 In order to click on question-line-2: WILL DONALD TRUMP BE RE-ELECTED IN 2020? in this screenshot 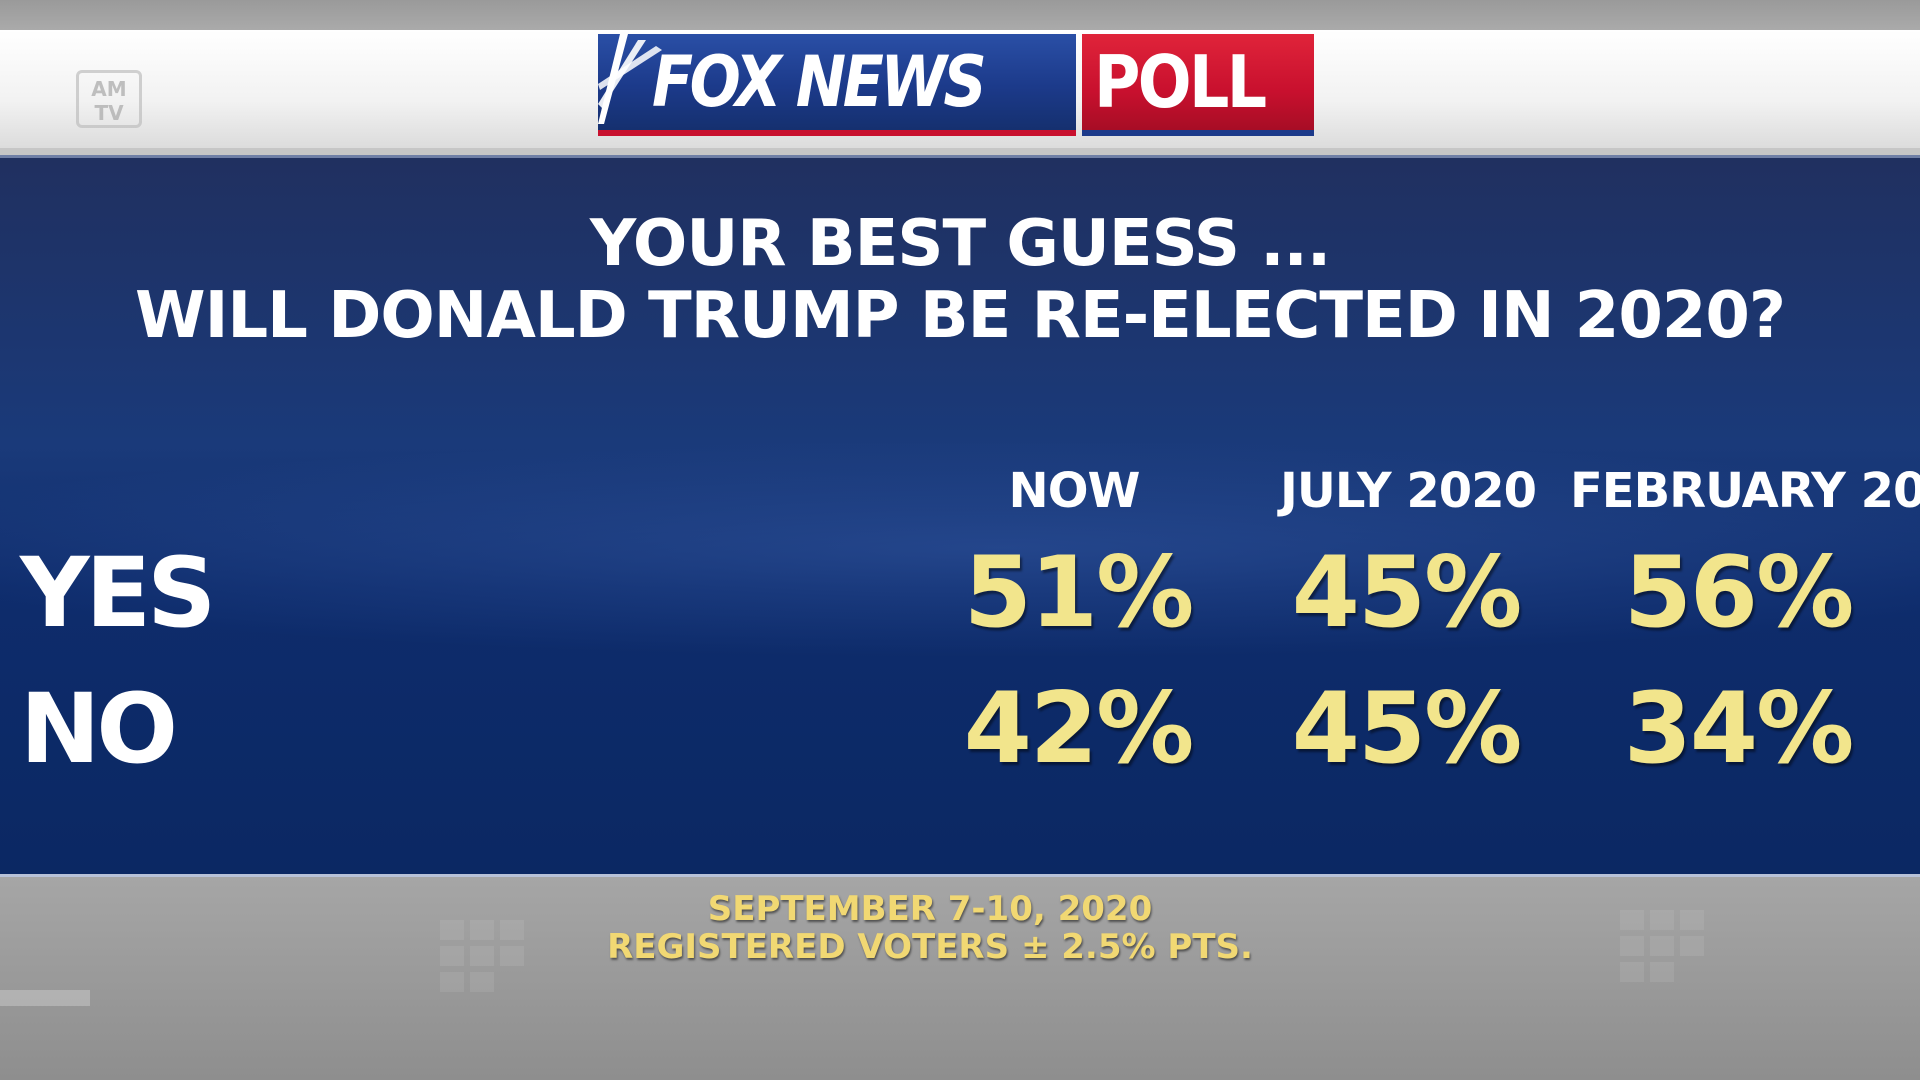, I will do `click(960, 316)`.